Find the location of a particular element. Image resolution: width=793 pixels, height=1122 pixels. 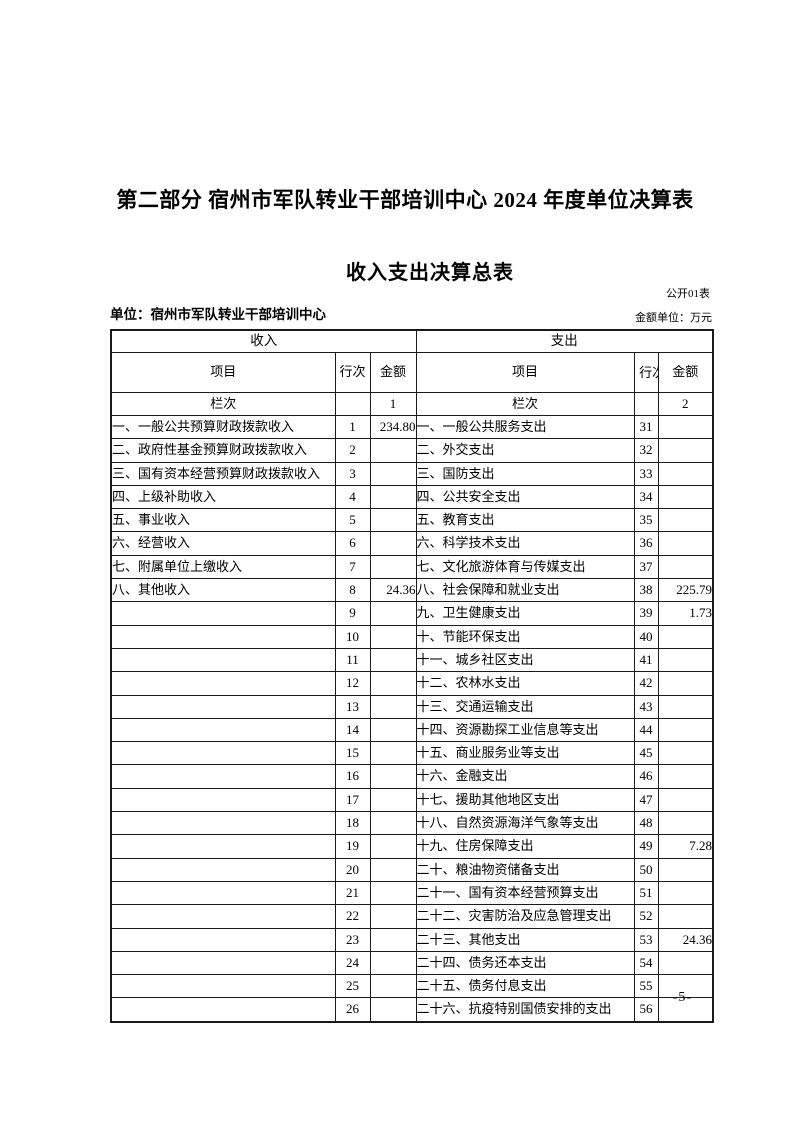

expense-line-cell: 53 is located at coordinates (646, 939).